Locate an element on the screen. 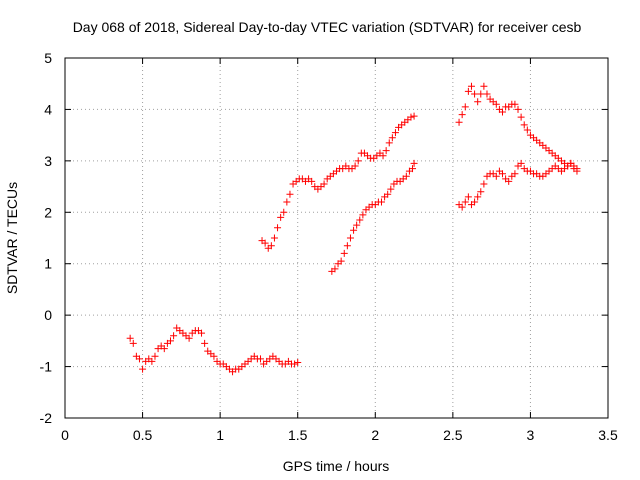 This screenshot has height=480, width=640. y-tick-label: 3 is located at coordinates (48, 161).